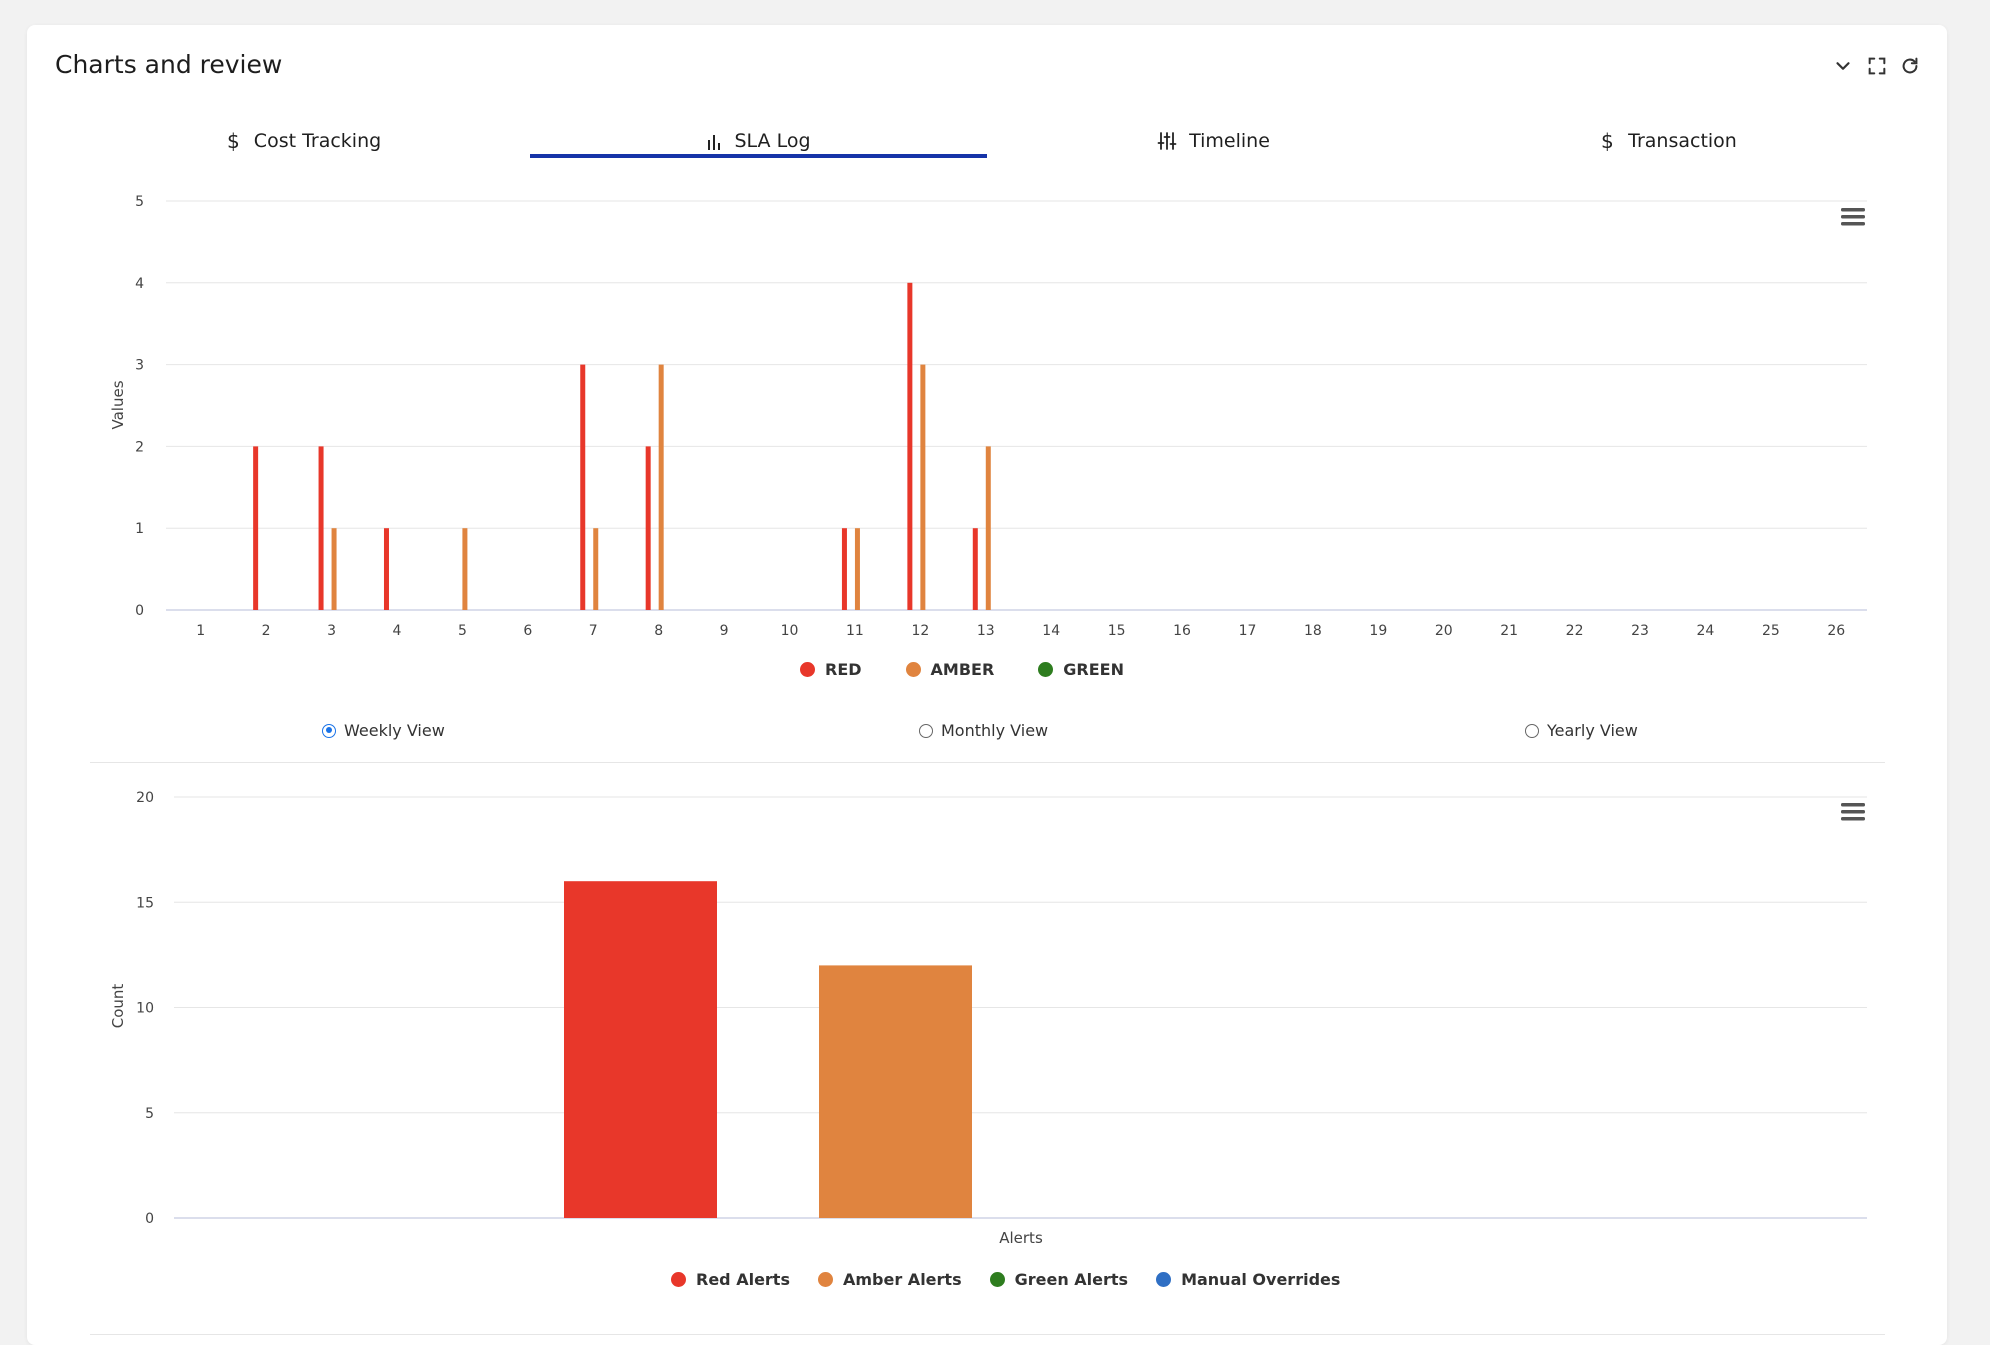 The height and width of the screenshot is (1345, 1990). Describe the element at coordinates (139, 366) in the screenshot. I see `y-tick-label: 3` at that location.